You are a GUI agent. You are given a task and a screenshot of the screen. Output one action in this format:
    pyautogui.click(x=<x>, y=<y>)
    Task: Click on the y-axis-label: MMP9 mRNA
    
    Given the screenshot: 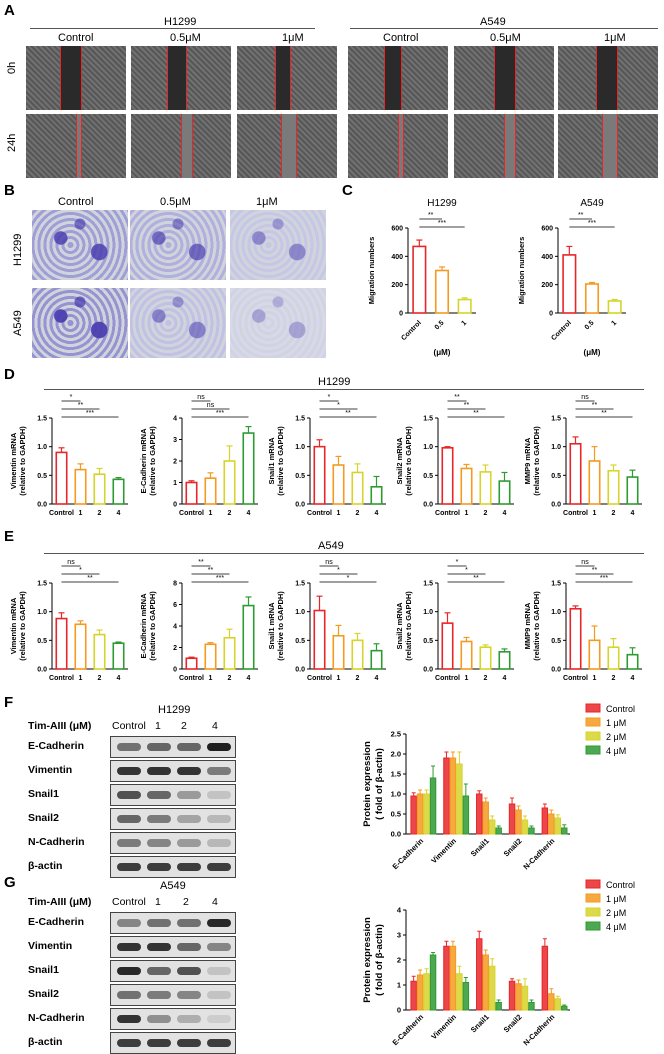 What is the action you would take?
    pyautogui.click(x=527, y=460)
    